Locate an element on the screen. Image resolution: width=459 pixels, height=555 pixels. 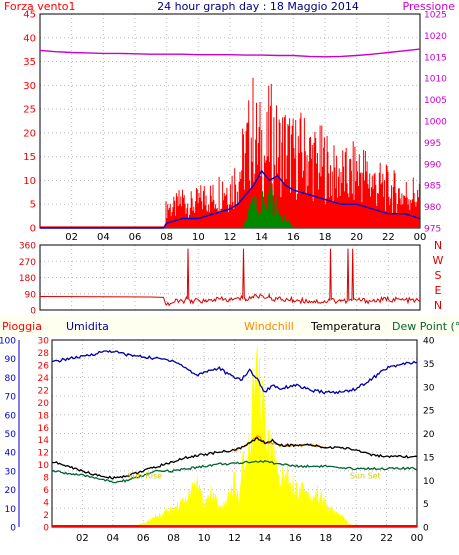
compass-label: S is located at coordinates (438, 275).